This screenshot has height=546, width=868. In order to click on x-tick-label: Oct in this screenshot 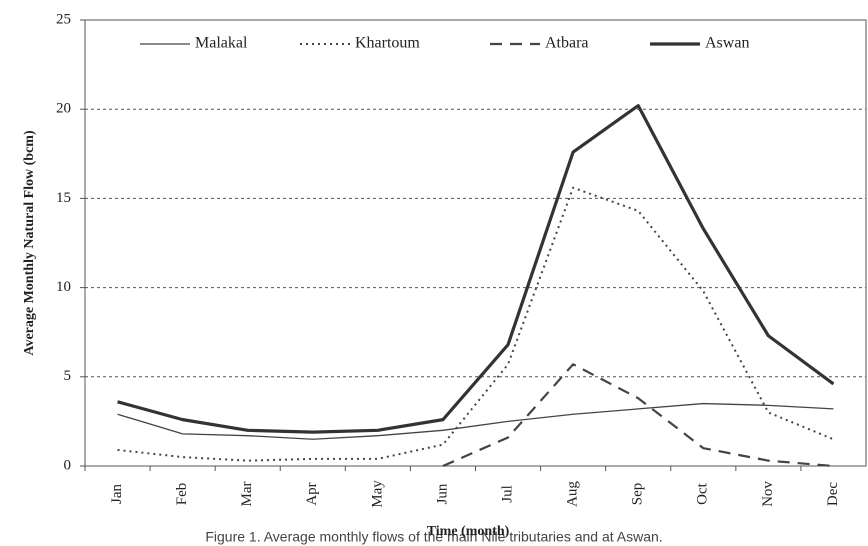, I will do `click(703, 493)`.